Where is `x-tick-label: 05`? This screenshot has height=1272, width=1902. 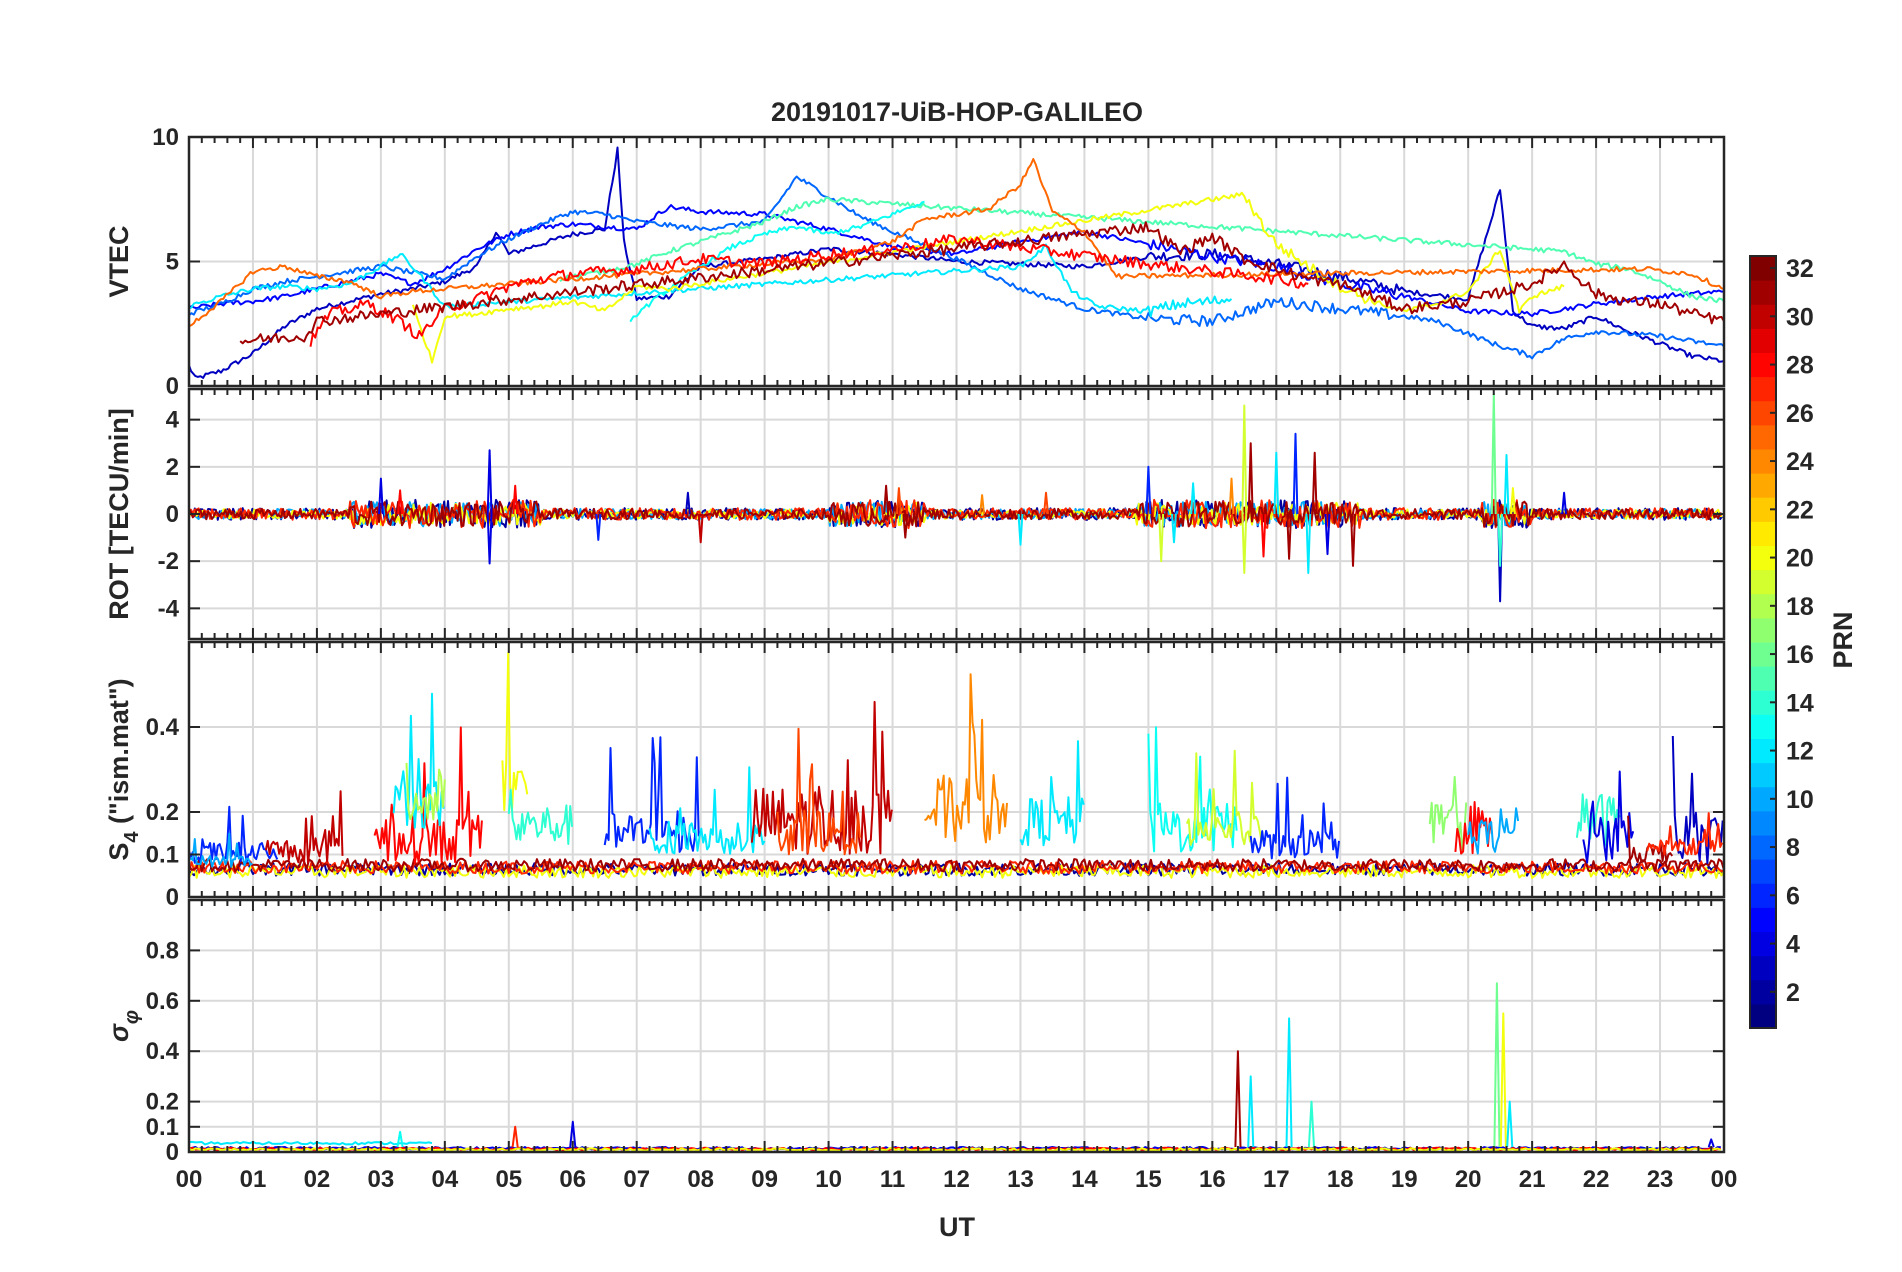 x-tick-label: 05 is located at coordinates (508, 1179).